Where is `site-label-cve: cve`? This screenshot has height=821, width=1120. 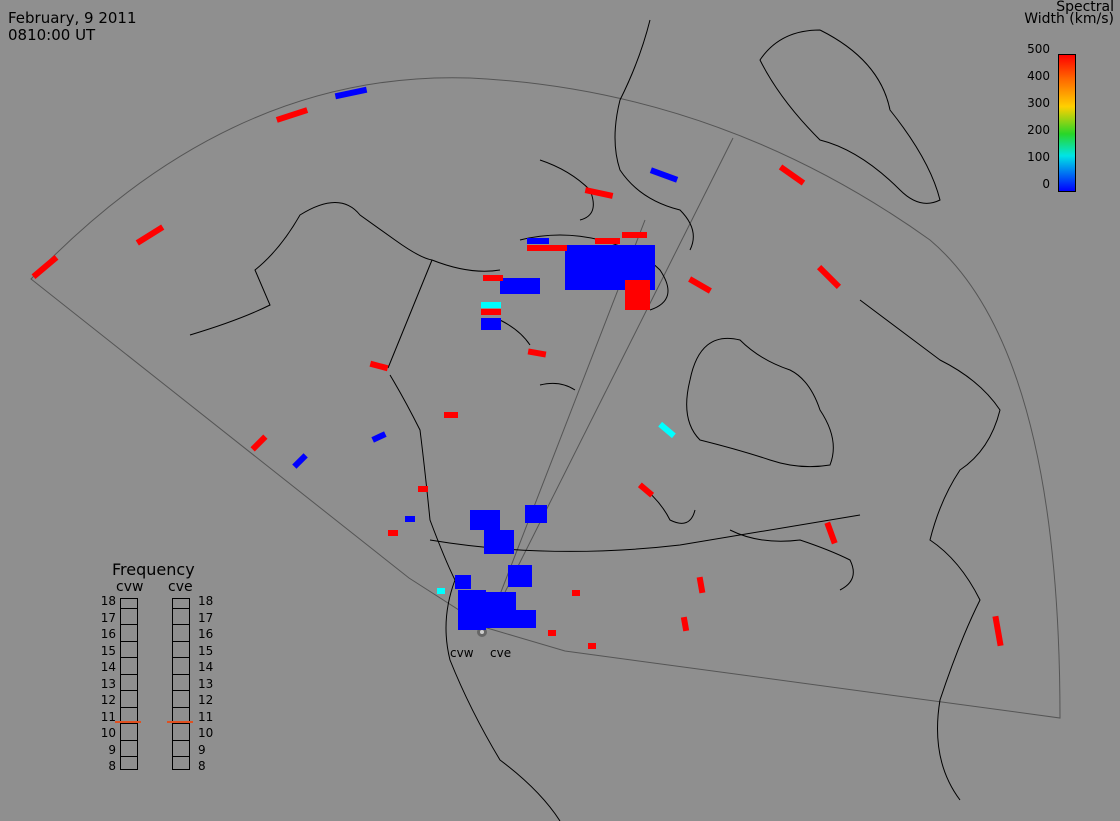
site-label-cve: cve is located at coordinates (501, 653).